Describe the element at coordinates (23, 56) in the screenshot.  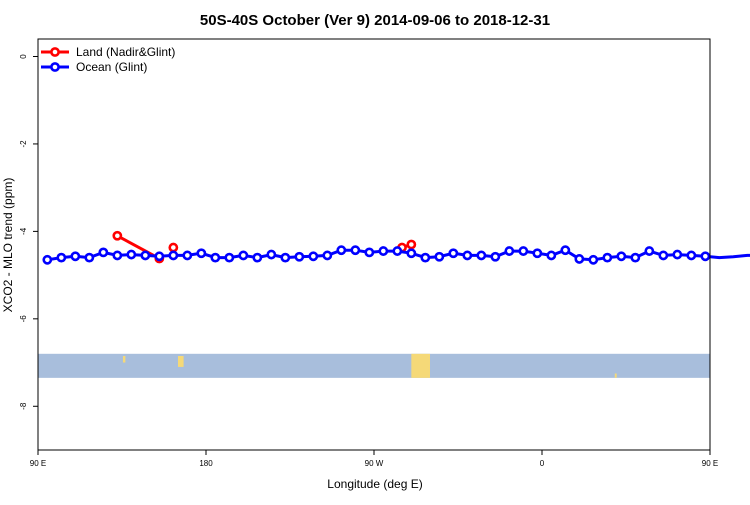
I see `y-tick-label-0: 0` at that location.